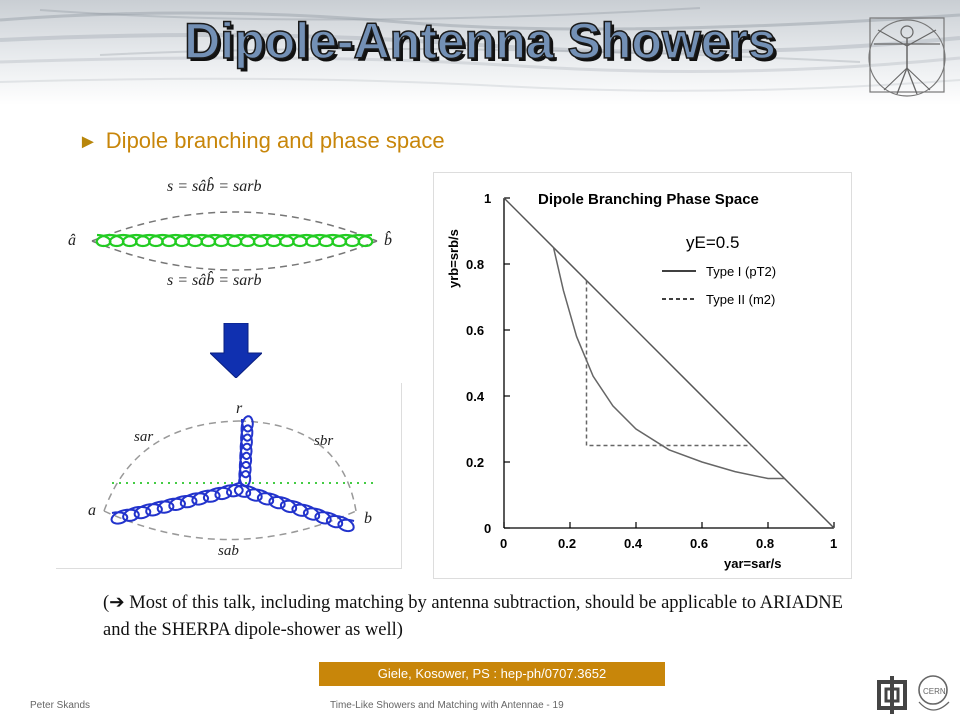 This screenshot has height=720, width=960. Describe the element at coordinates (228, 551) in the screenshot. I see `label-sab: sab` at that location.